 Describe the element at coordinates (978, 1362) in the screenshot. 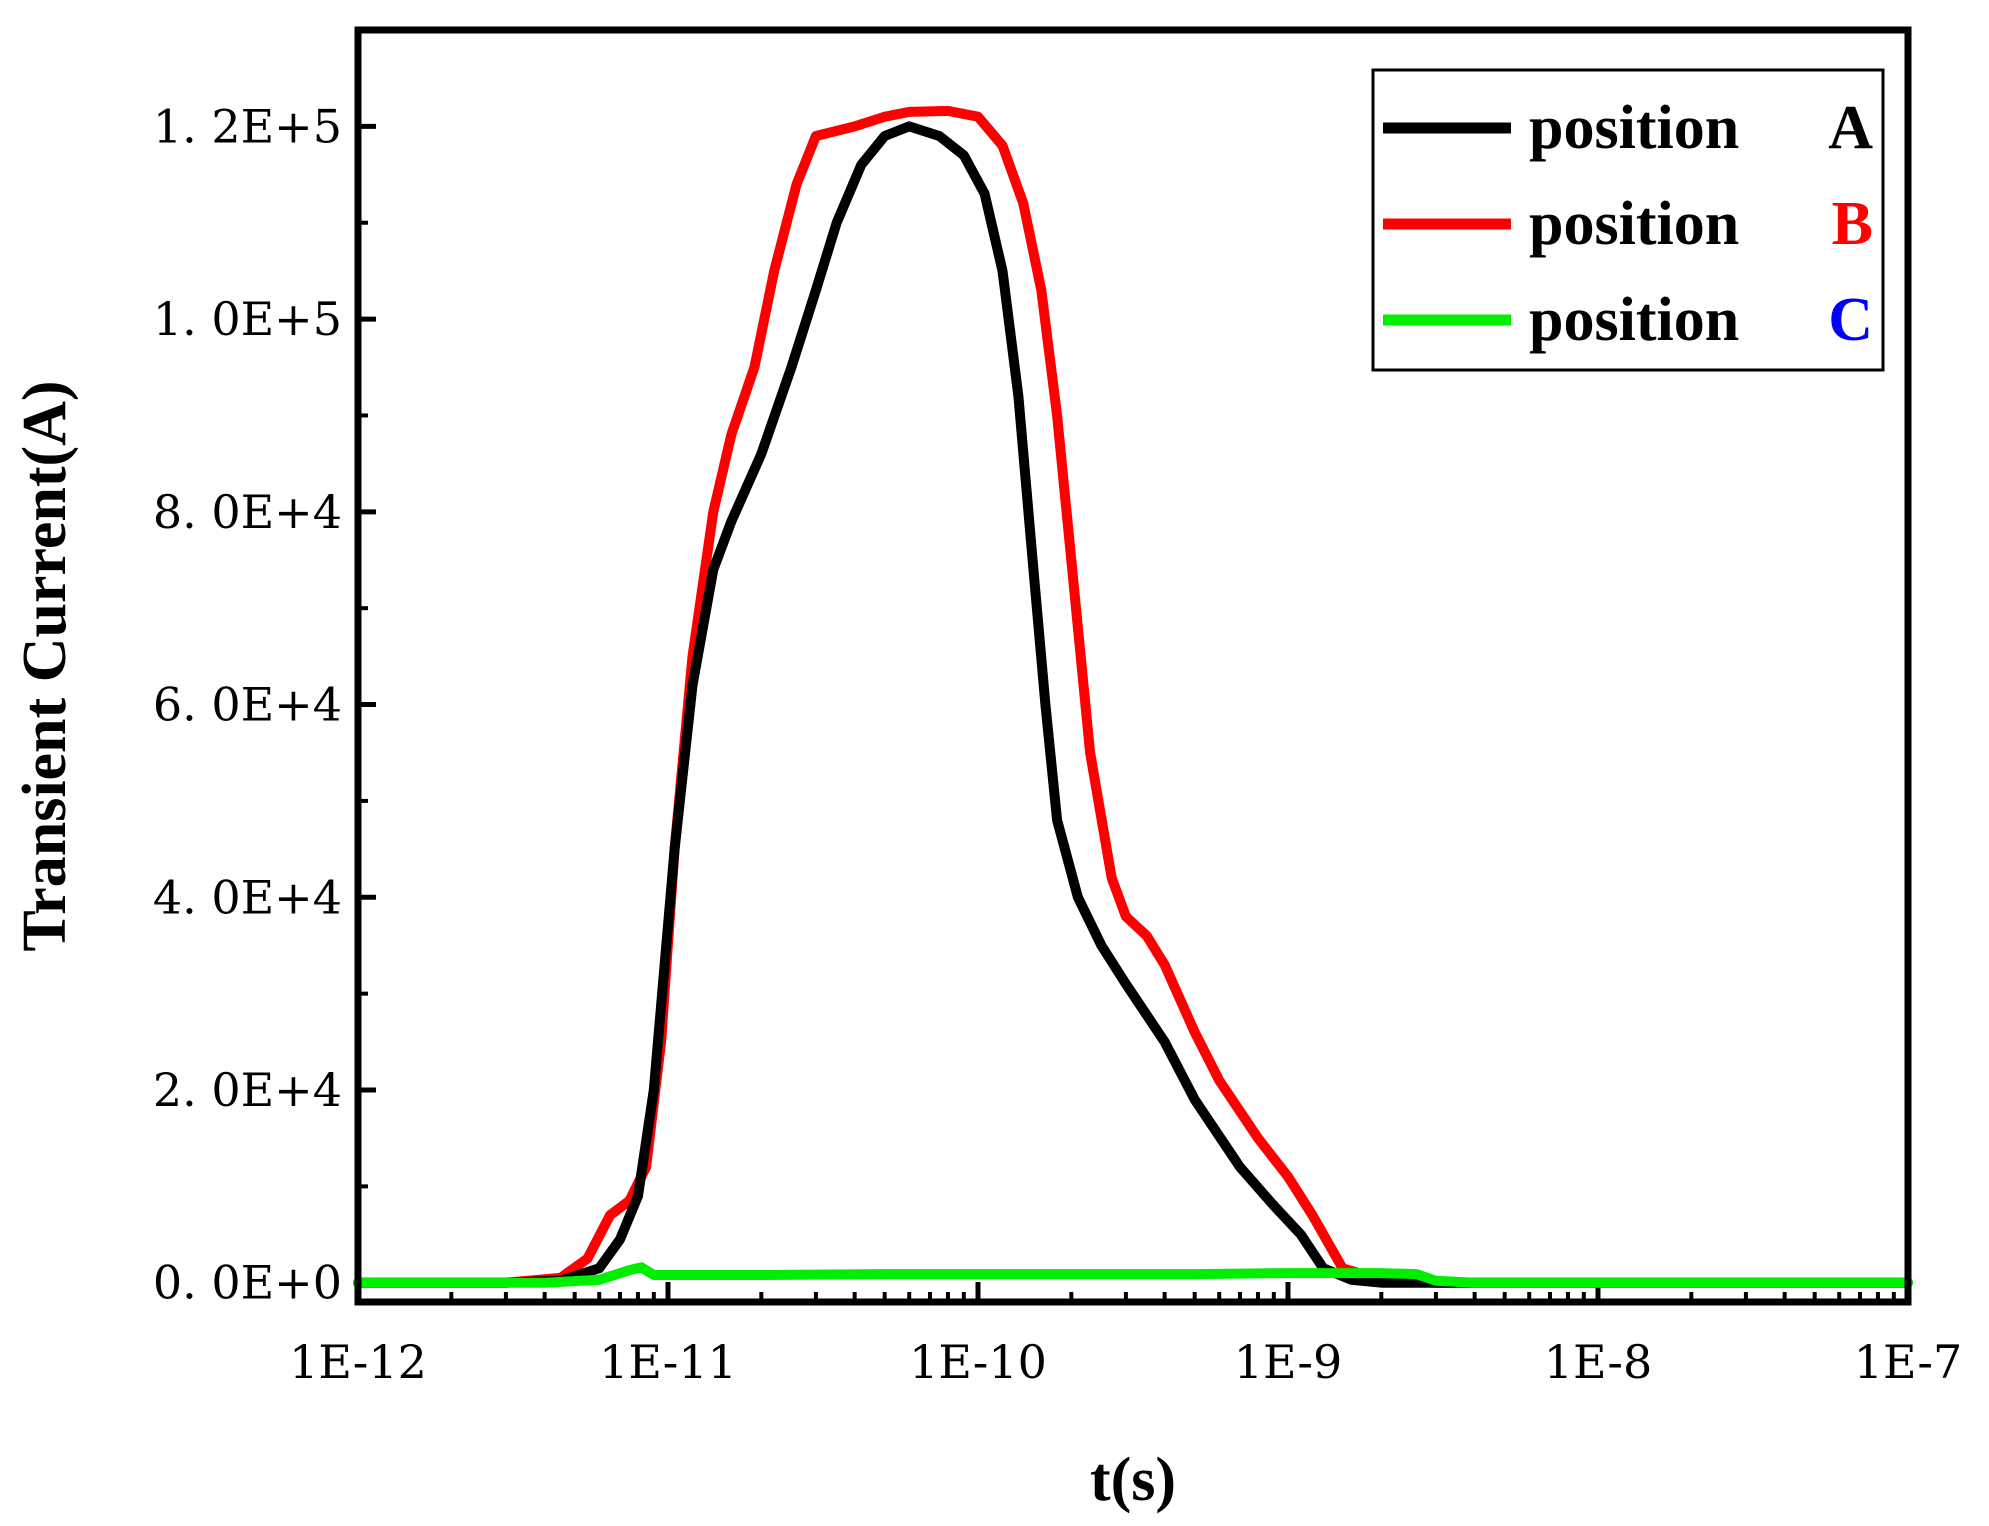

I see `x-tick-label: 1E-10` at that location.